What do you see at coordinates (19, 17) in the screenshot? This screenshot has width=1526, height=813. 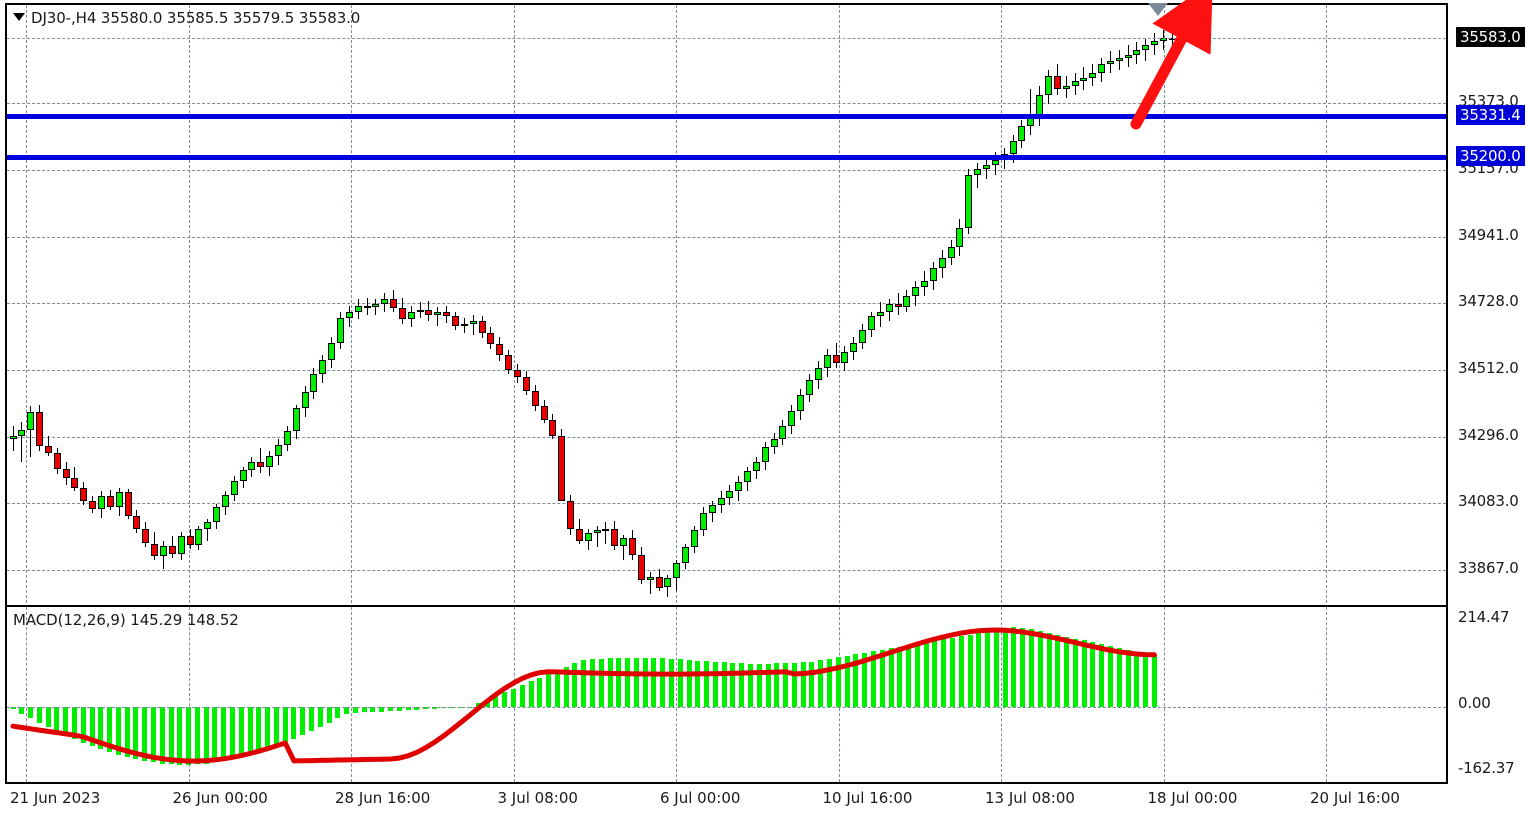 I see `caret-down-icon` at bounding box center [19, 17].